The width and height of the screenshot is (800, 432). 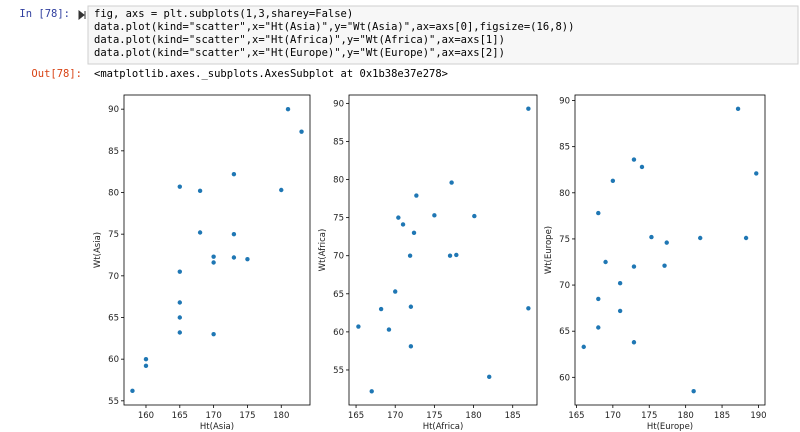 What do you see at coordinates (82, 15) in the screenshot?
I see `run-icon` at bounding box center [82, 15].